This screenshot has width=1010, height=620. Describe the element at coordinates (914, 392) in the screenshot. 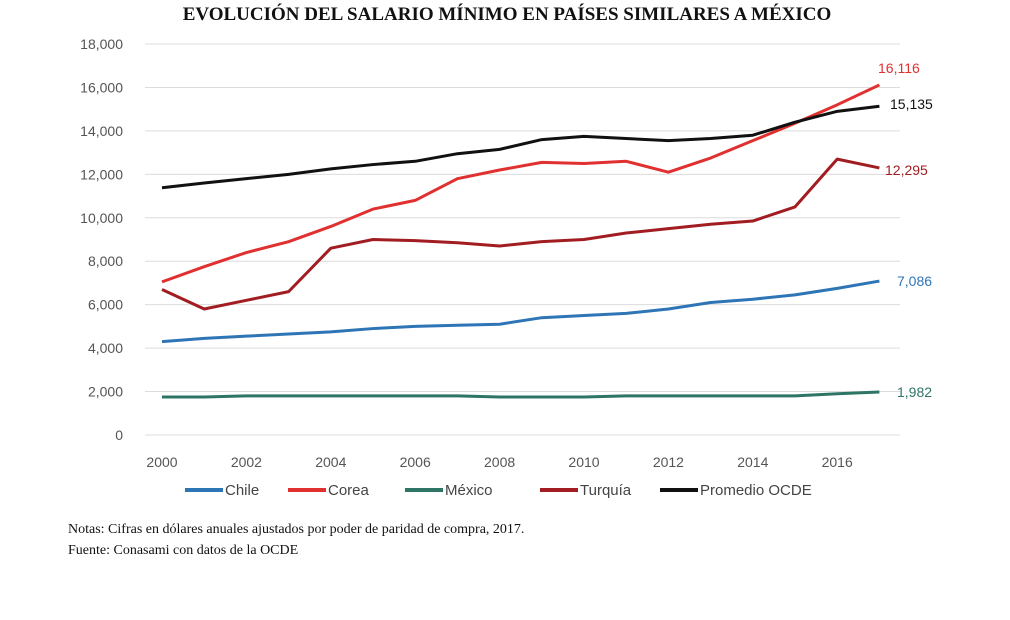

I see `data-label: 1,982` at that location.